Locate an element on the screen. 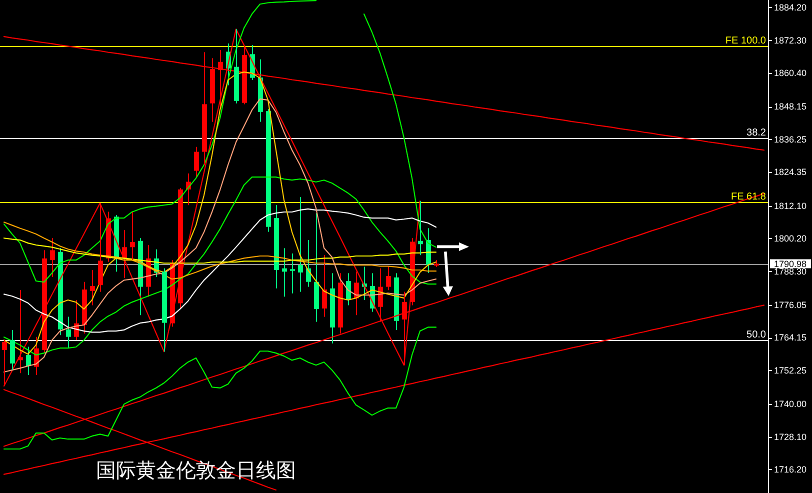  y-tick-label: 1860.40 is located at coordinates (790, 73).